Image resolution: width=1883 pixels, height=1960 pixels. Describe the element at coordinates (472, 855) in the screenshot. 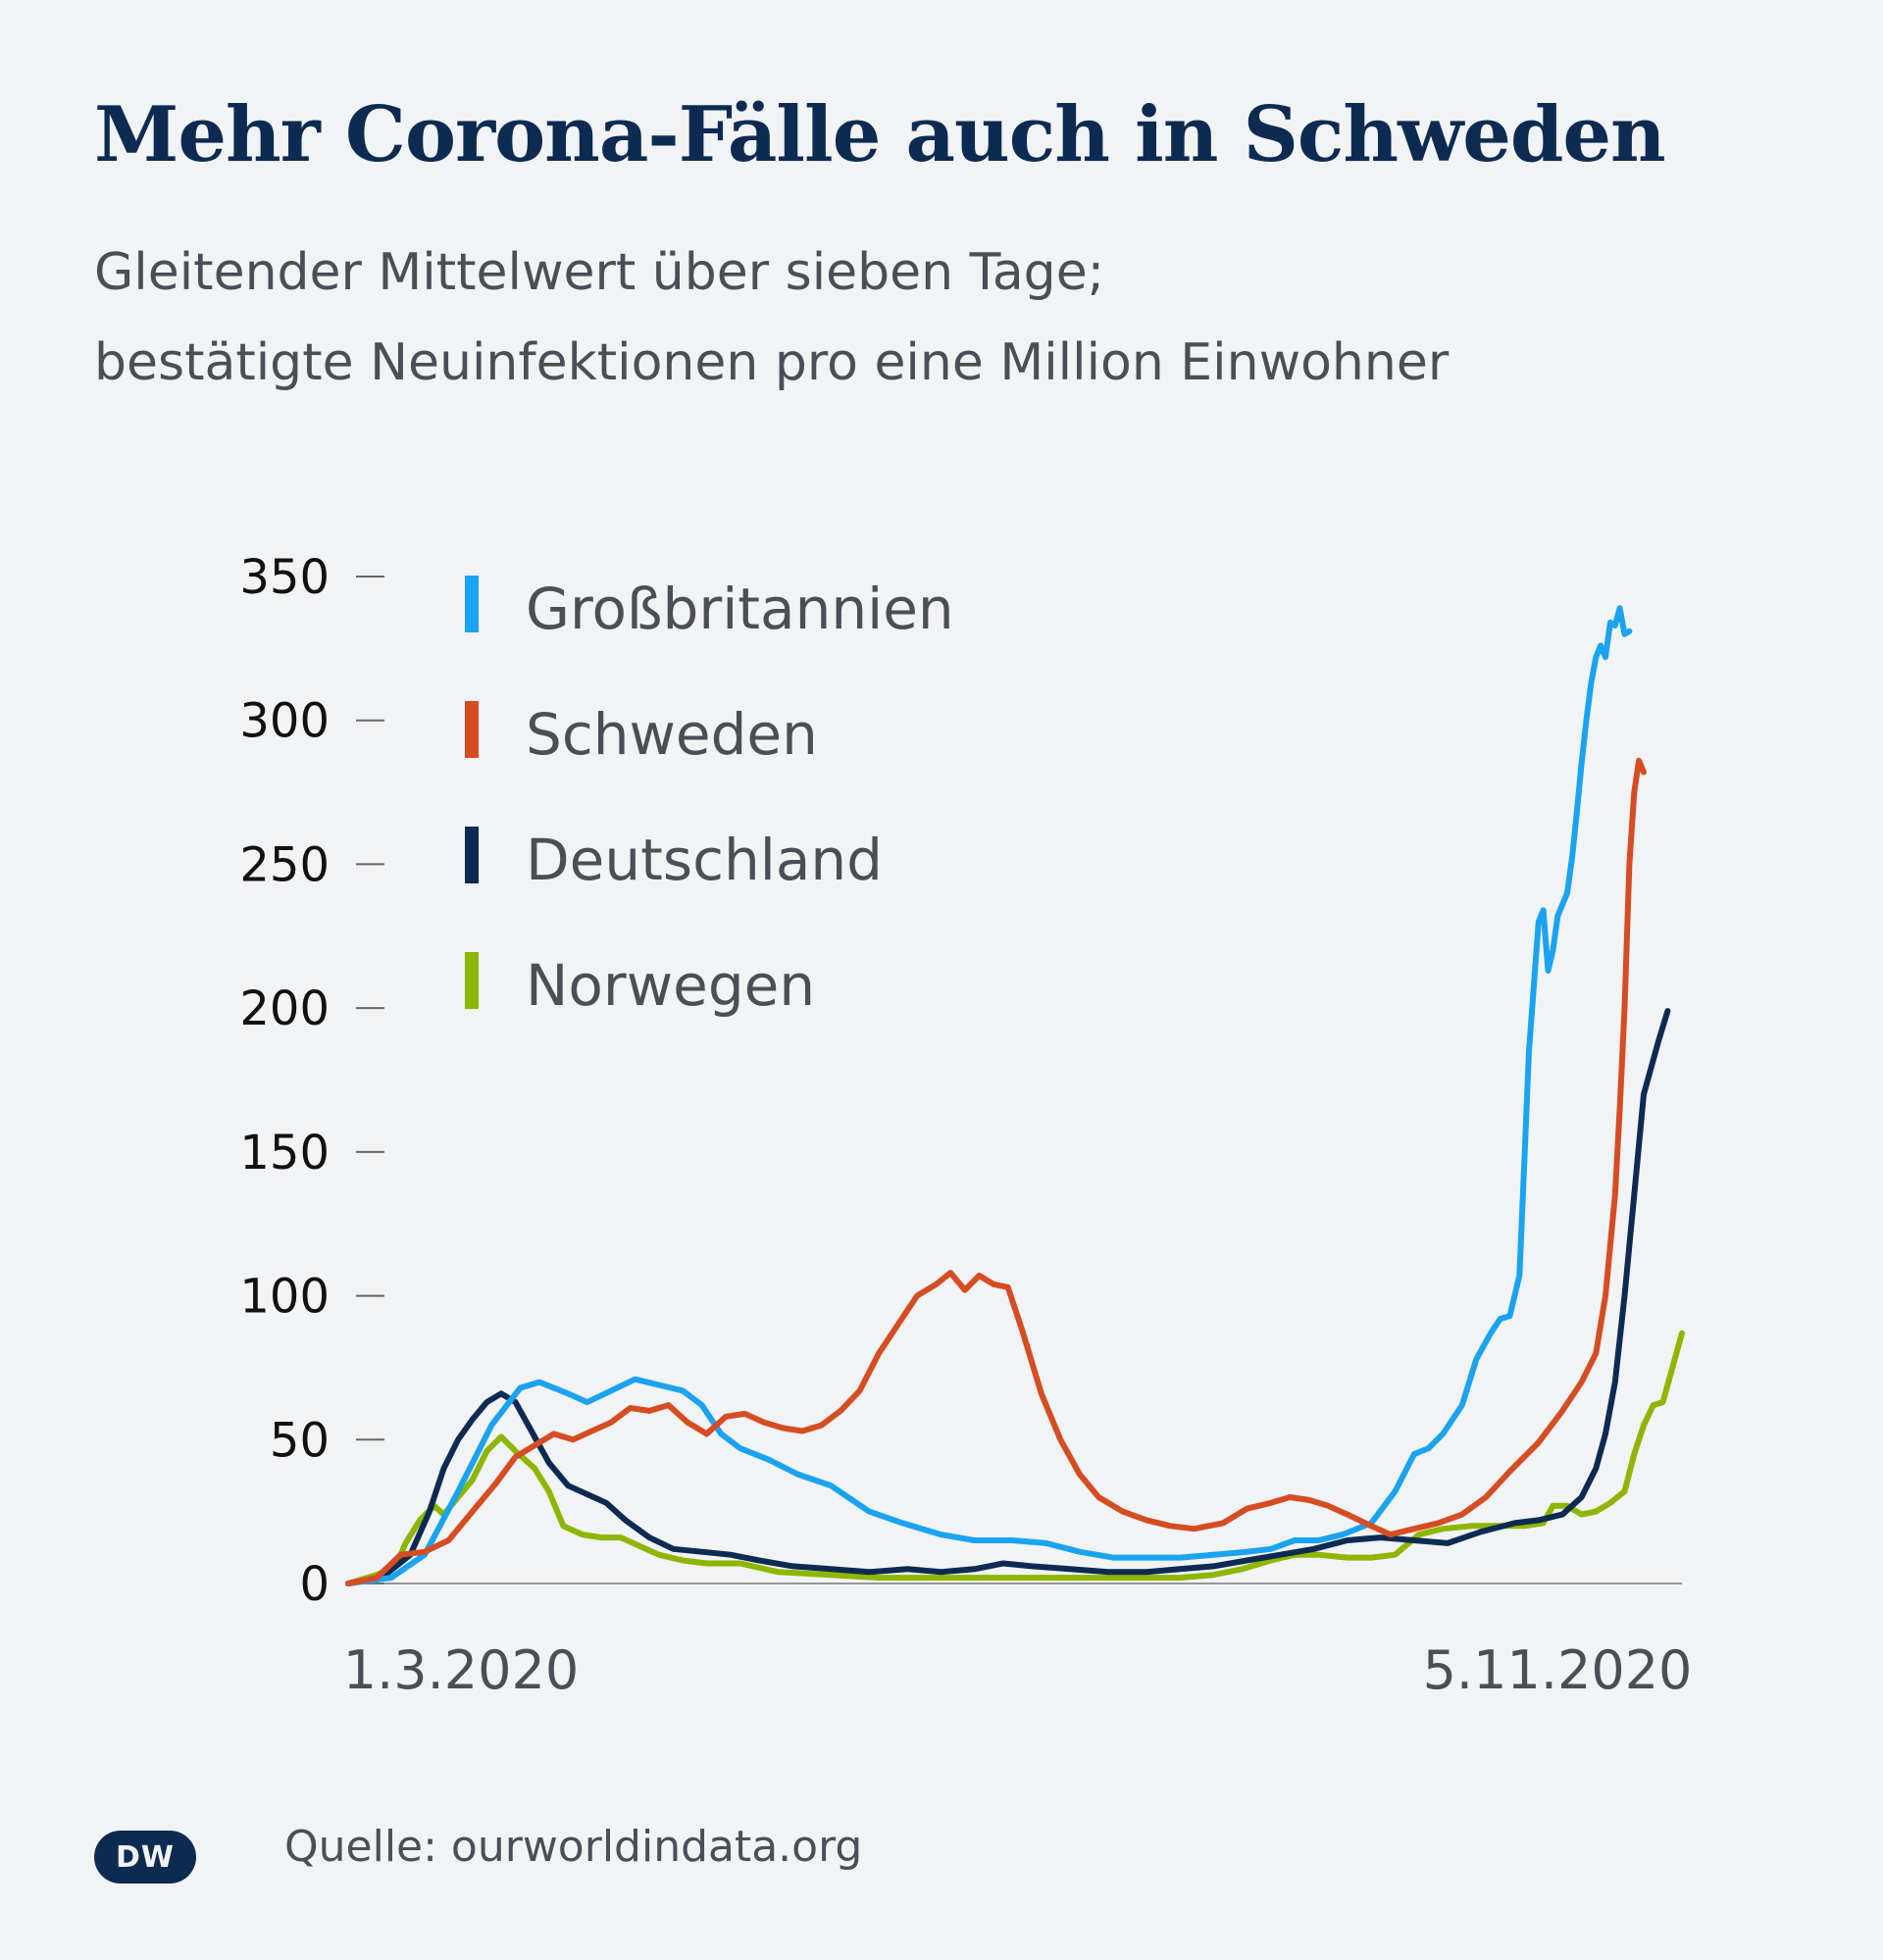

I see `legend-swatch-deutschland` at that location.